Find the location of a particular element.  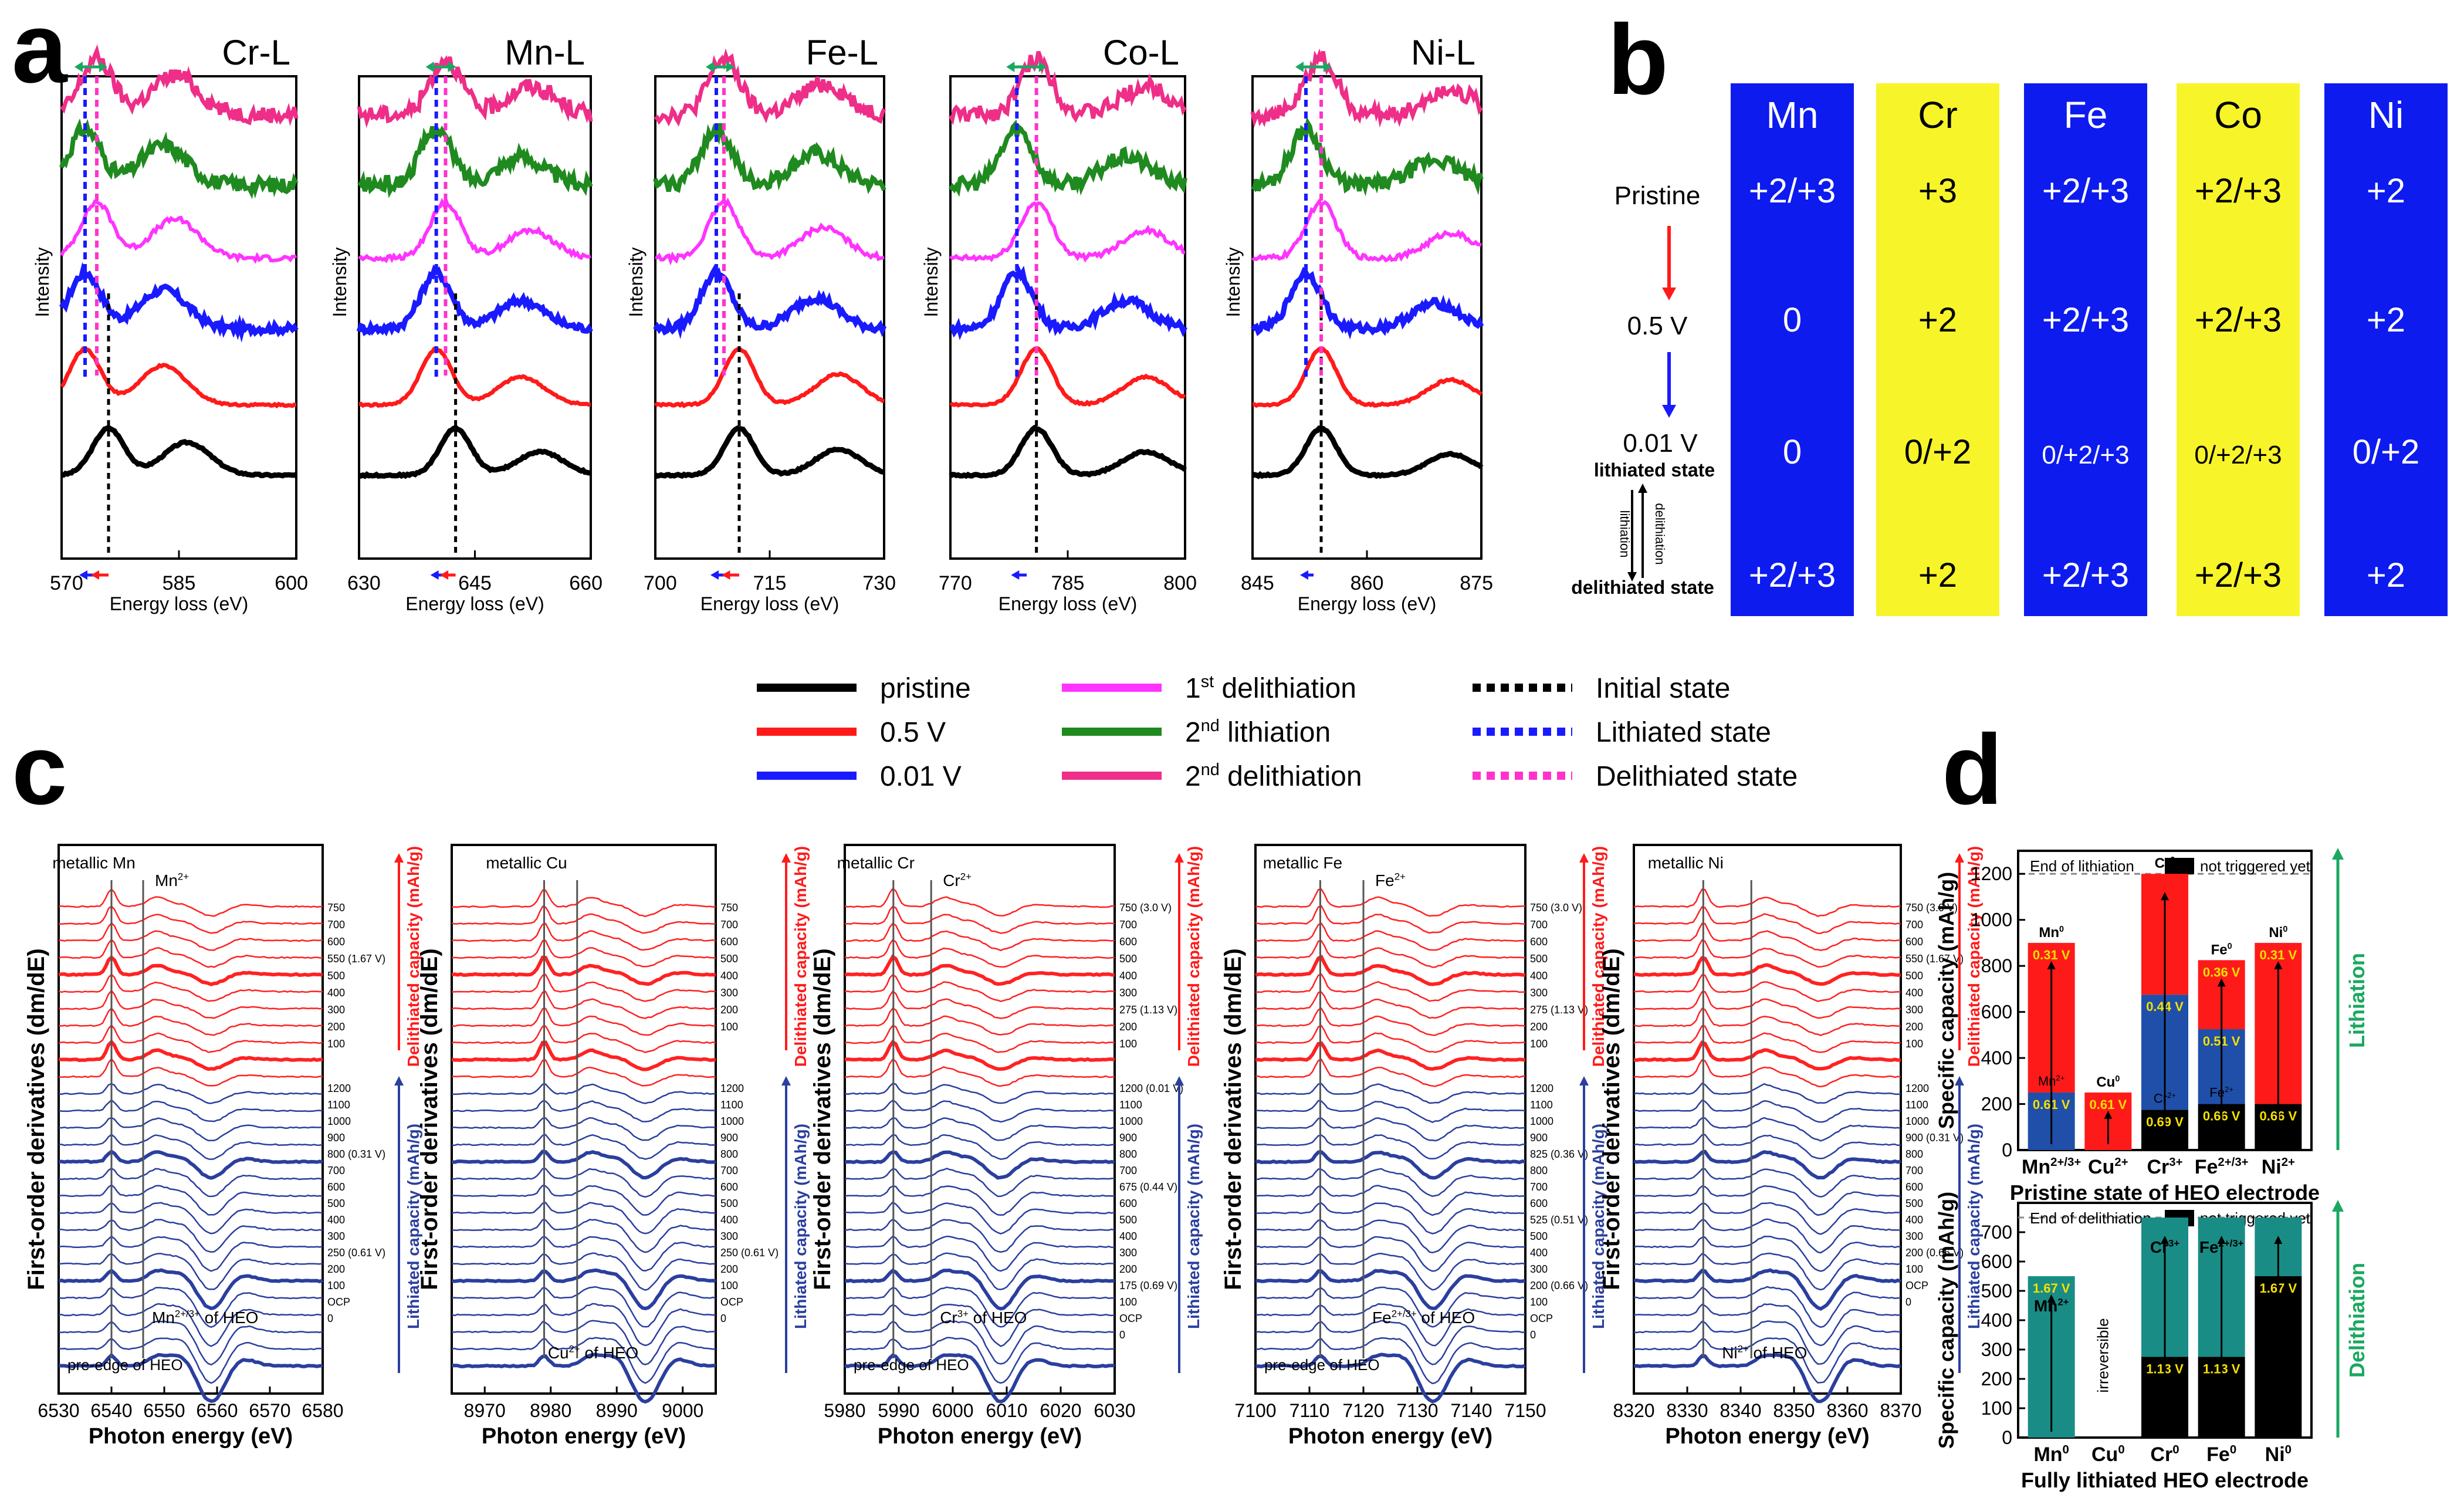

legend-label-tail: delithiation is located at coordinates (1291, 776).